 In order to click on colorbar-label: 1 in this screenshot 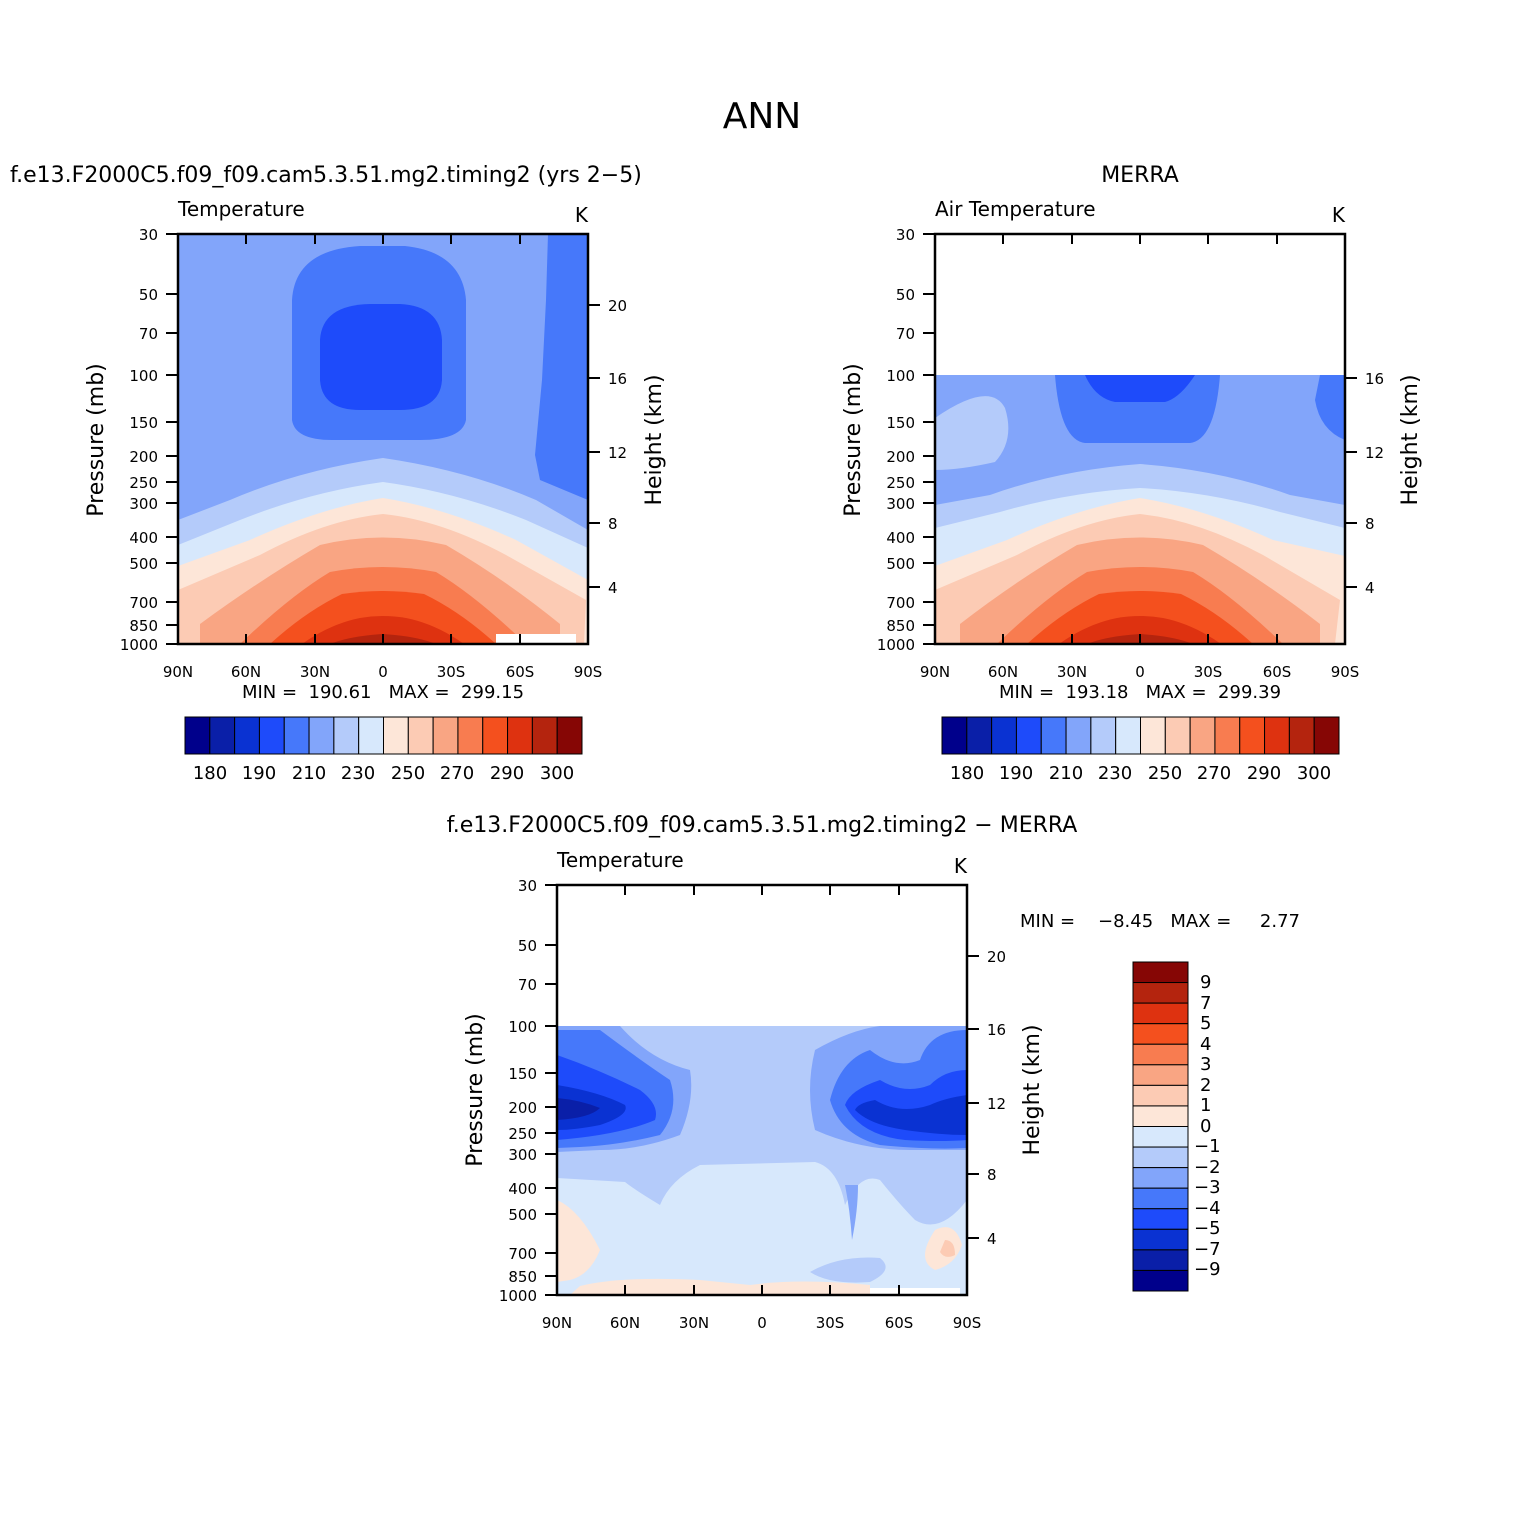, I will do `click(1205, 1105)`.